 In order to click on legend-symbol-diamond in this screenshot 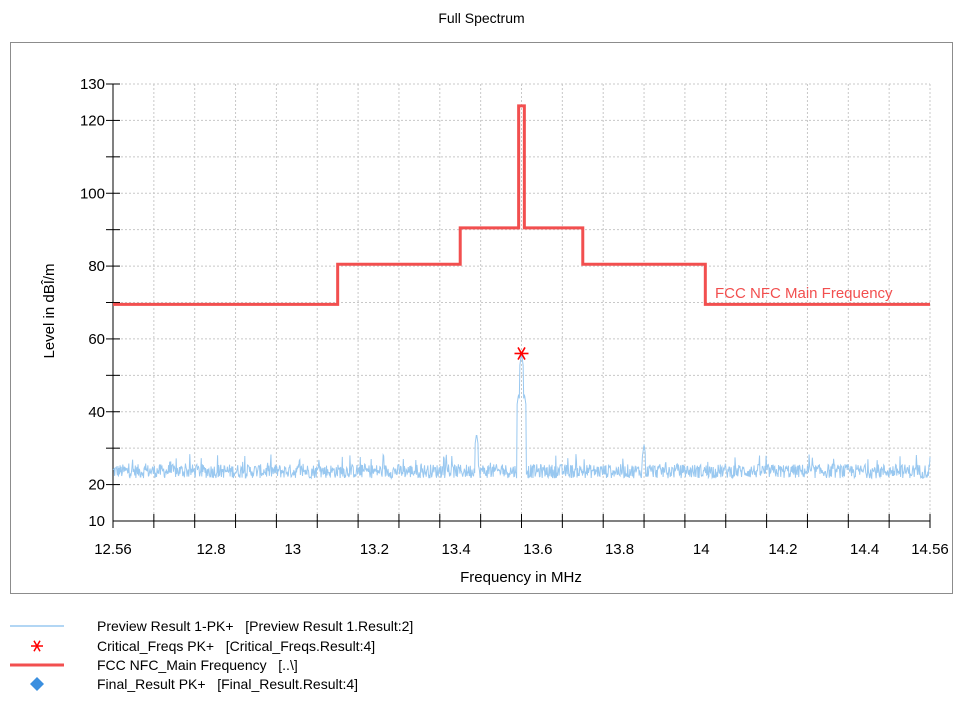, I will do `click(37, 684)`.